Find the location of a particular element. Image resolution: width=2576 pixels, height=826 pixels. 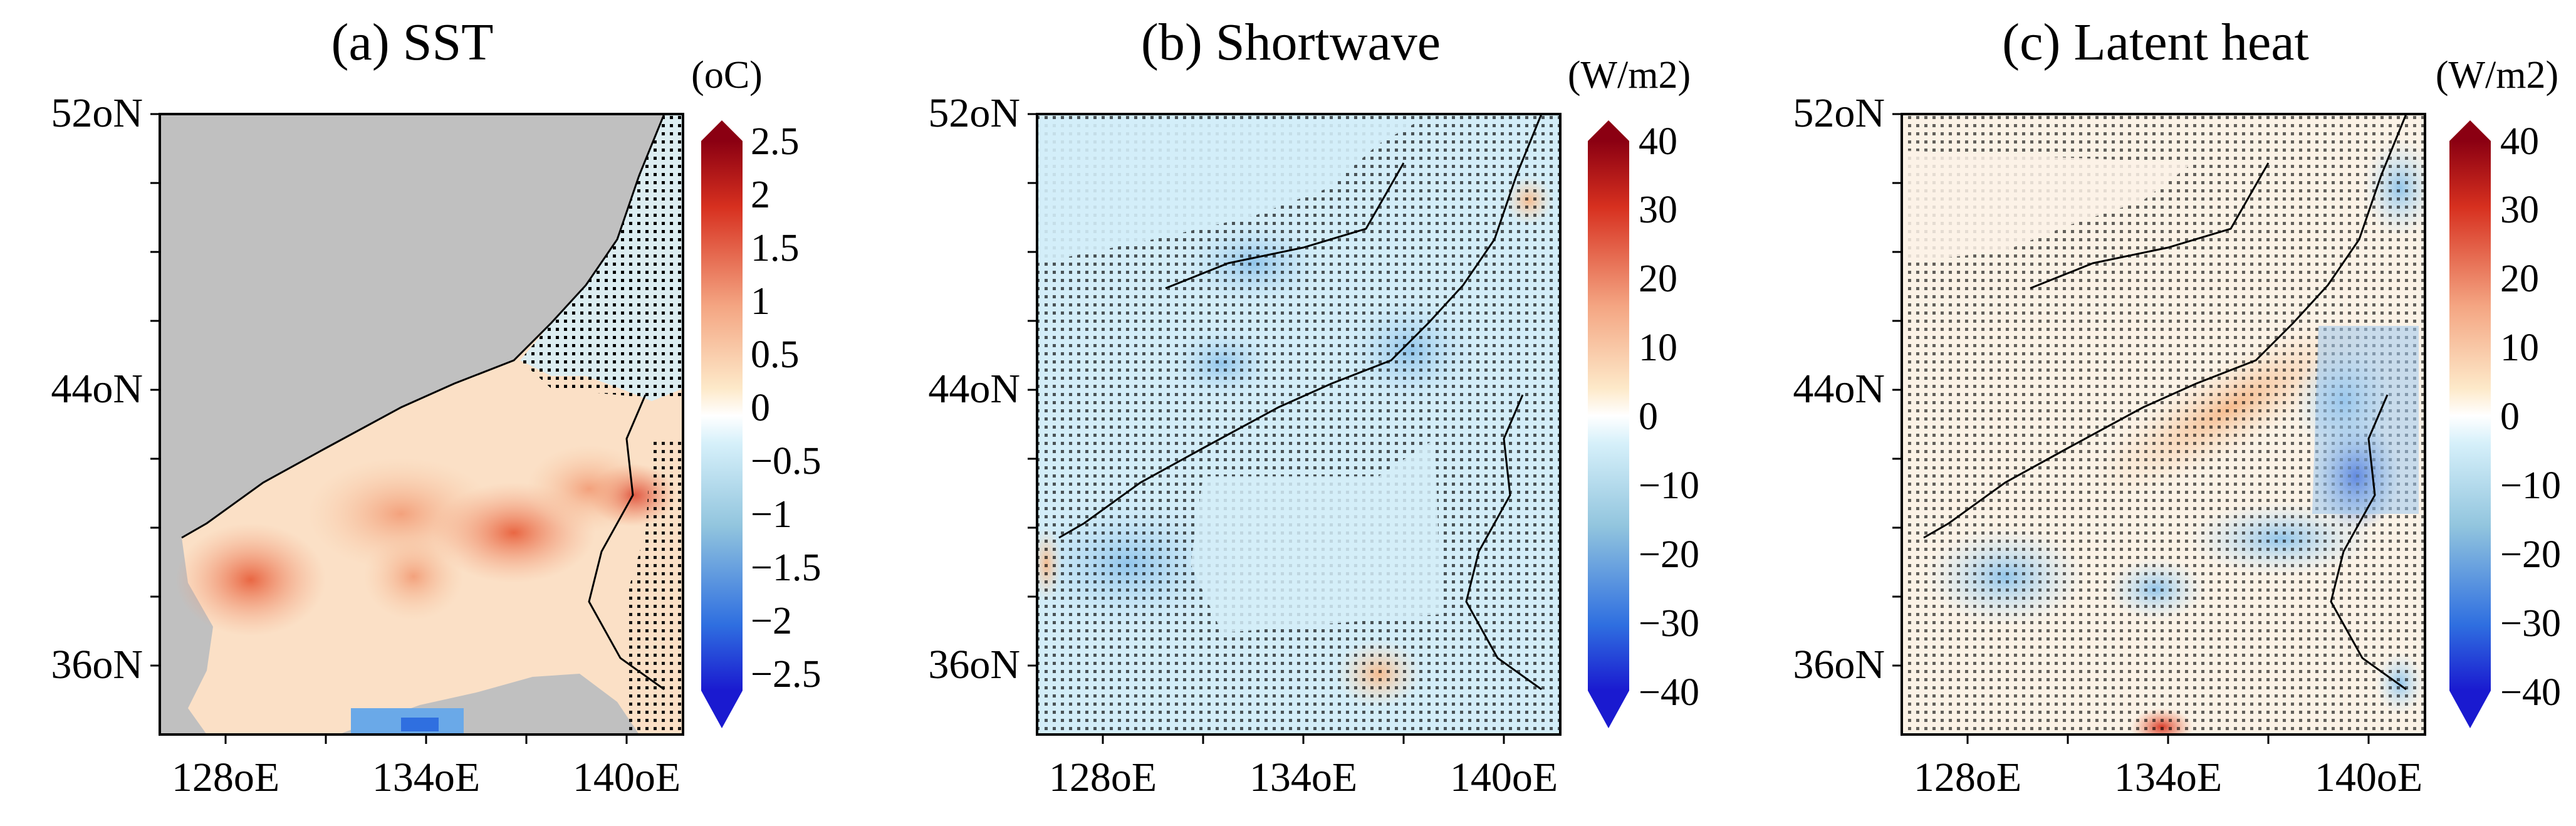

svg-text: 1.5 is located at coordinates (775, 248).